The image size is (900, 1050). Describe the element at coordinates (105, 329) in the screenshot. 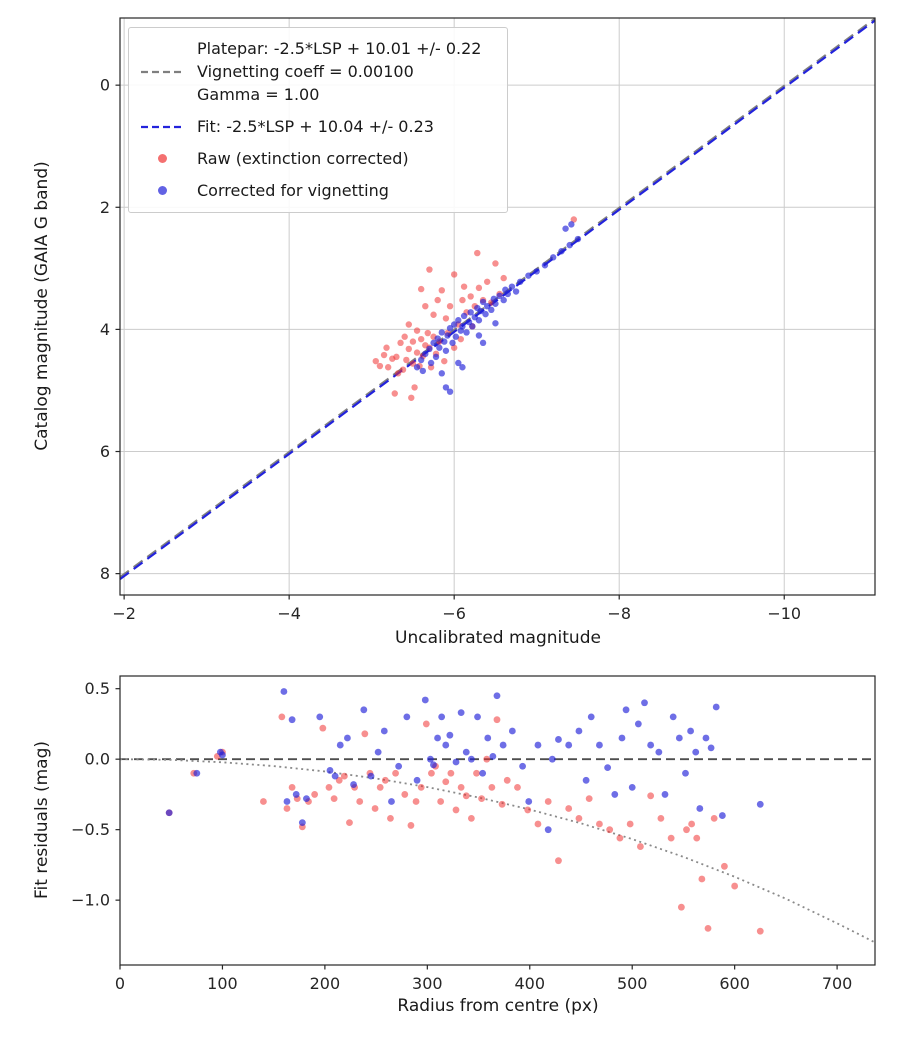

I see `y-tick-label: 4` at that location.